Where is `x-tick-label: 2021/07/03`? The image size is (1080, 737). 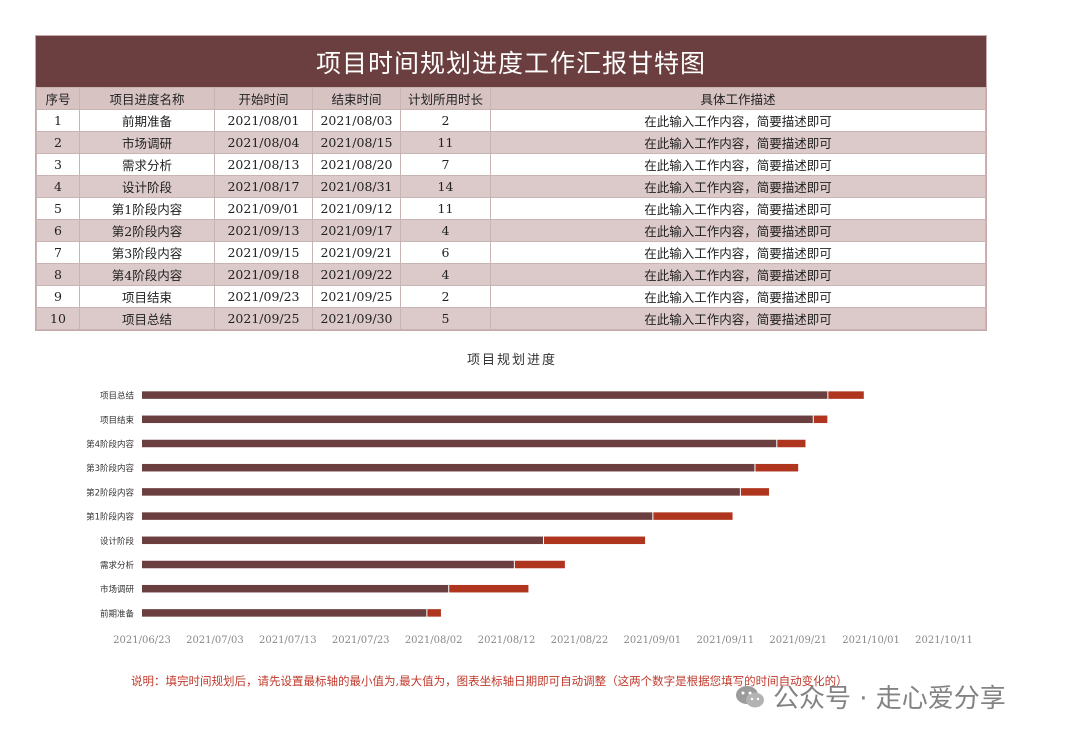
x-tick-label: 2021/07/03 is located at coordinates (215, 640).